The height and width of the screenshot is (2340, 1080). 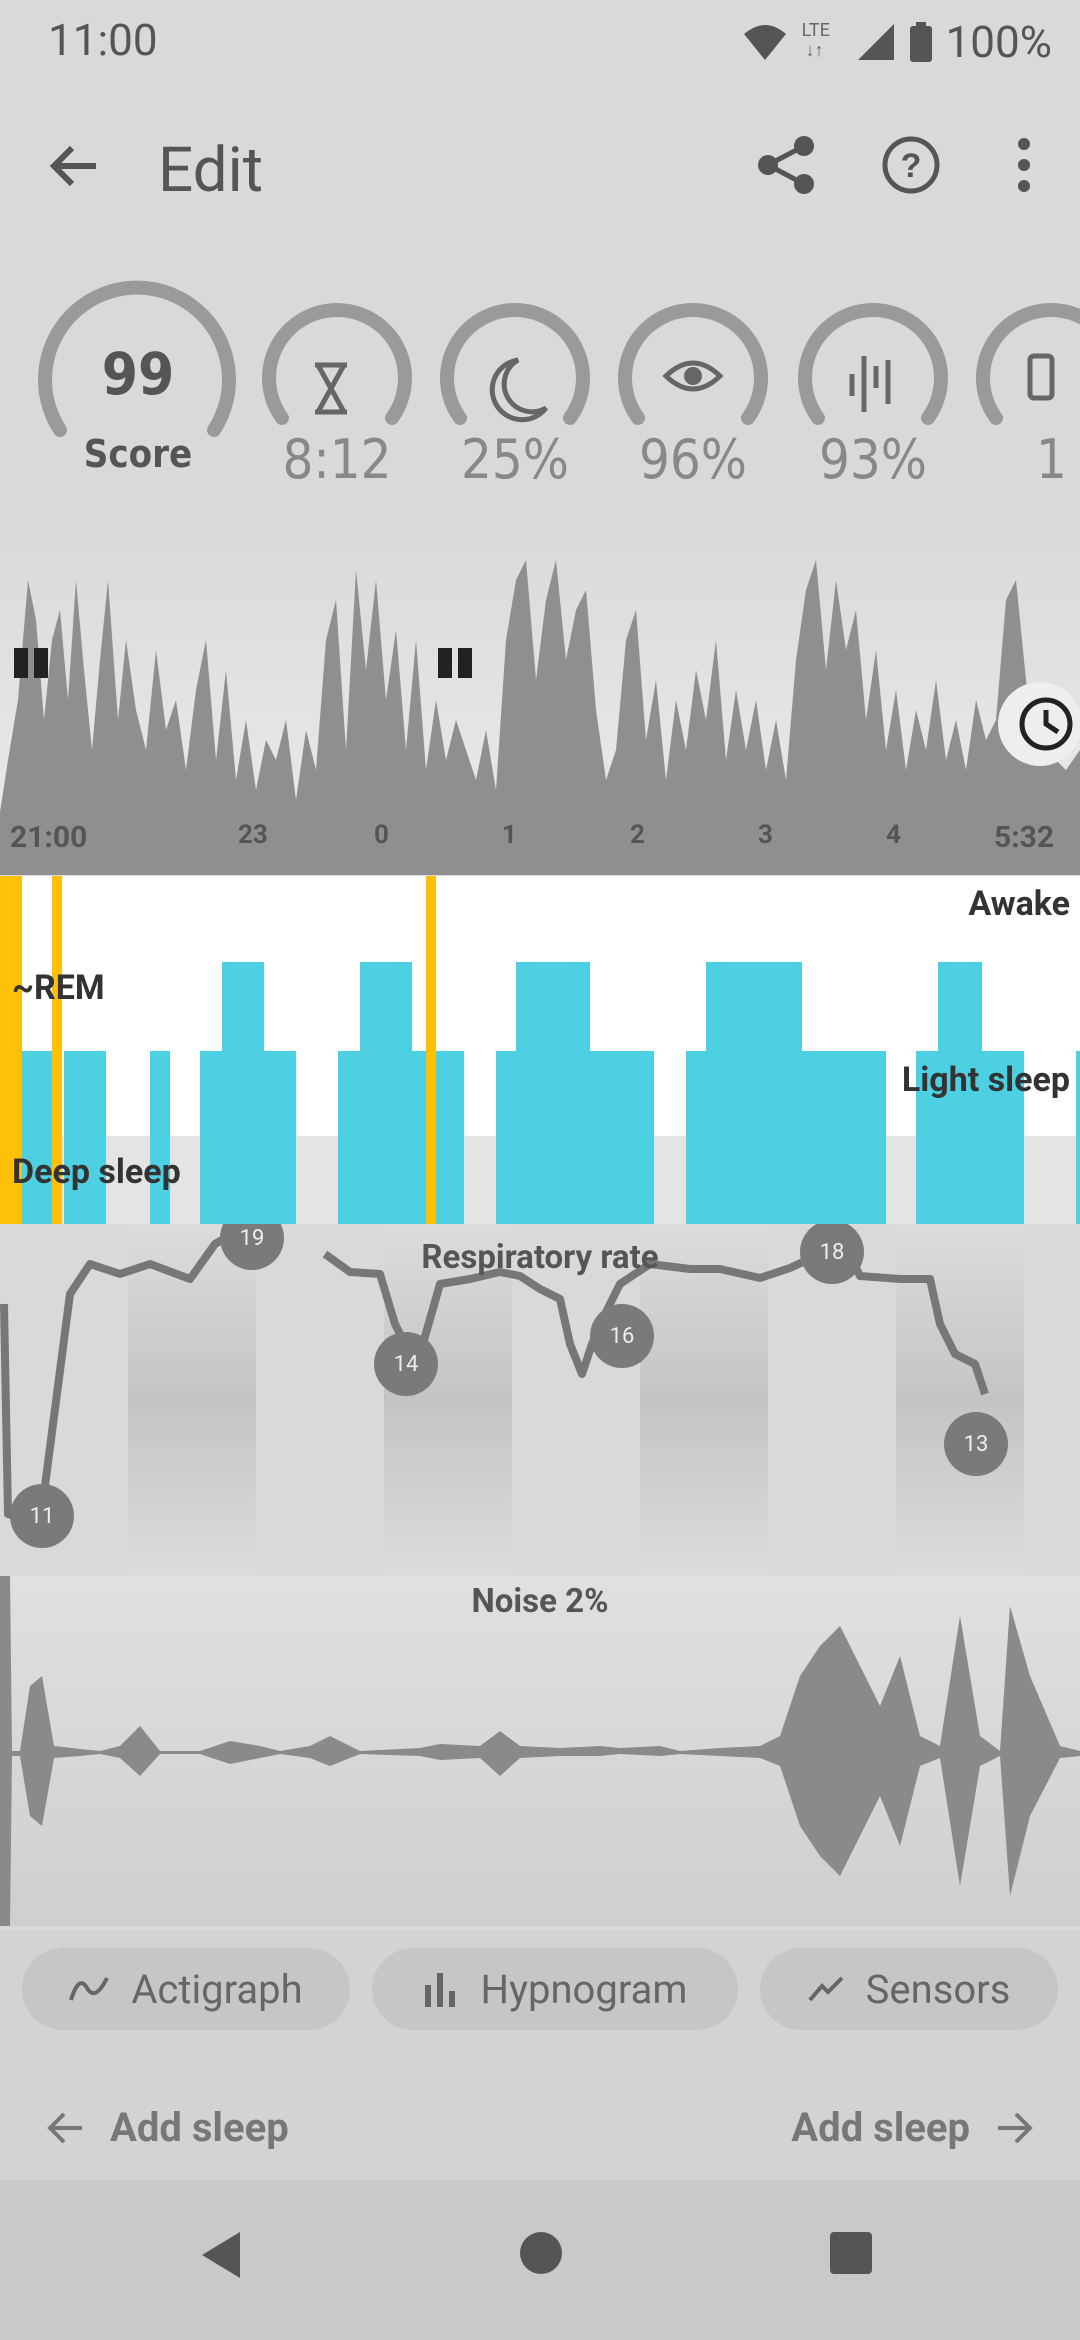 I want to click on help-icon: ?, so click(x=911, y=165).